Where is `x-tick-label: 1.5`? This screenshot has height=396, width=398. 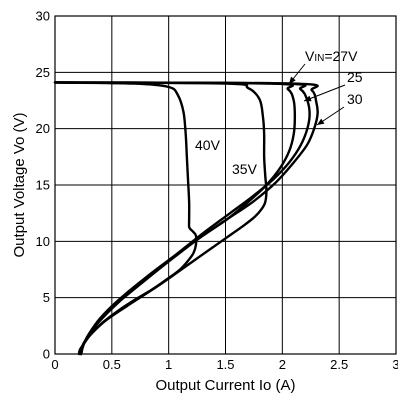
x-tick-label: 1.5 is located at coordinates (225, 364).